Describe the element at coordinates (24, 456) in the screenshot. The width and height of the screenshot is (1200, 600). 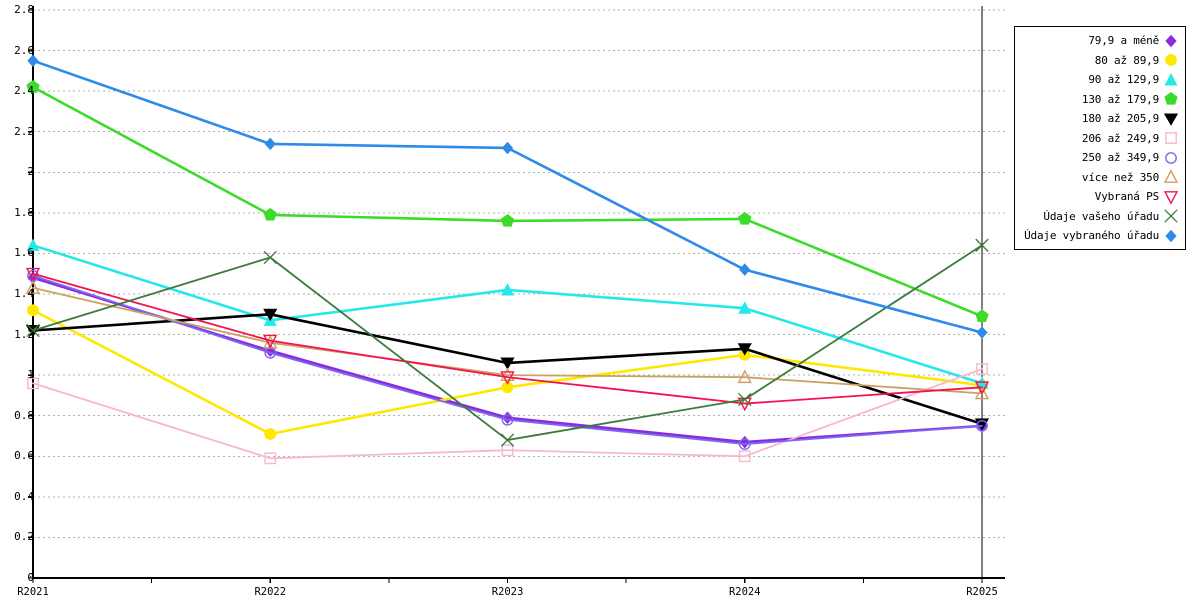
I see `y-axis-tick-label: 0.6` at that location.